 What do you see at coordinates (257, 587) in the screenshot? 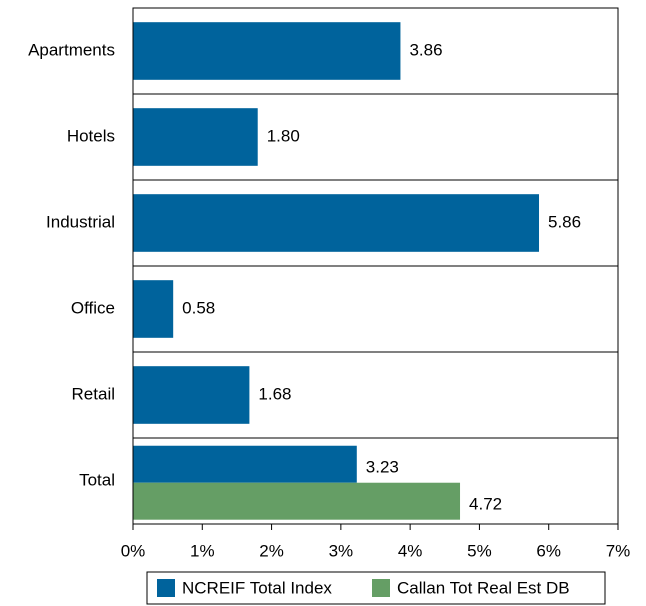
I see `legend-label: NCREIF Total Index` at bounding box center [257, 587].